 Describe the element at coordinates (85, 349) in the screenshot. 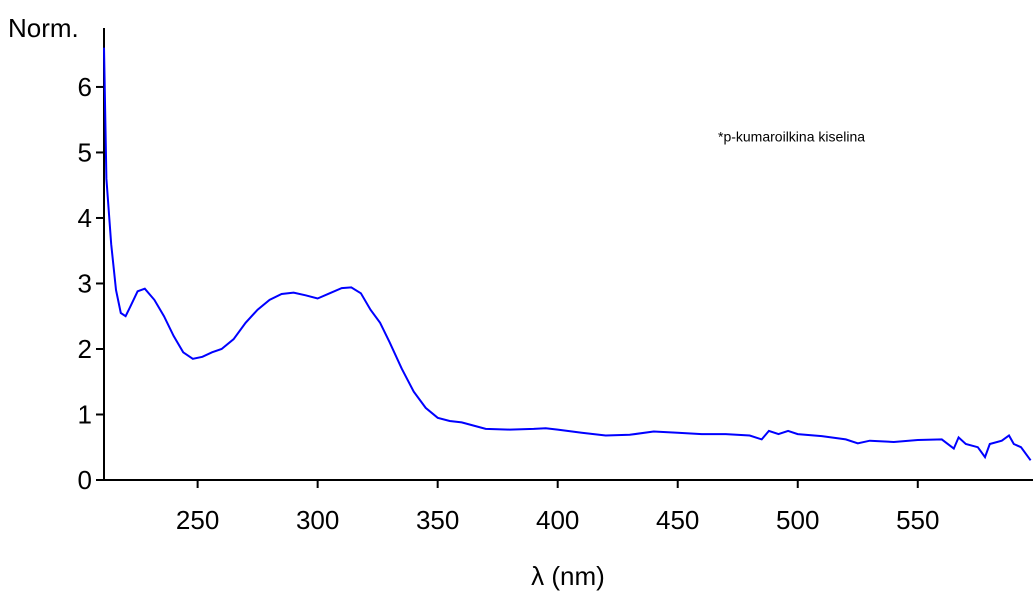

I see `y-tick-label: 2` at that location.